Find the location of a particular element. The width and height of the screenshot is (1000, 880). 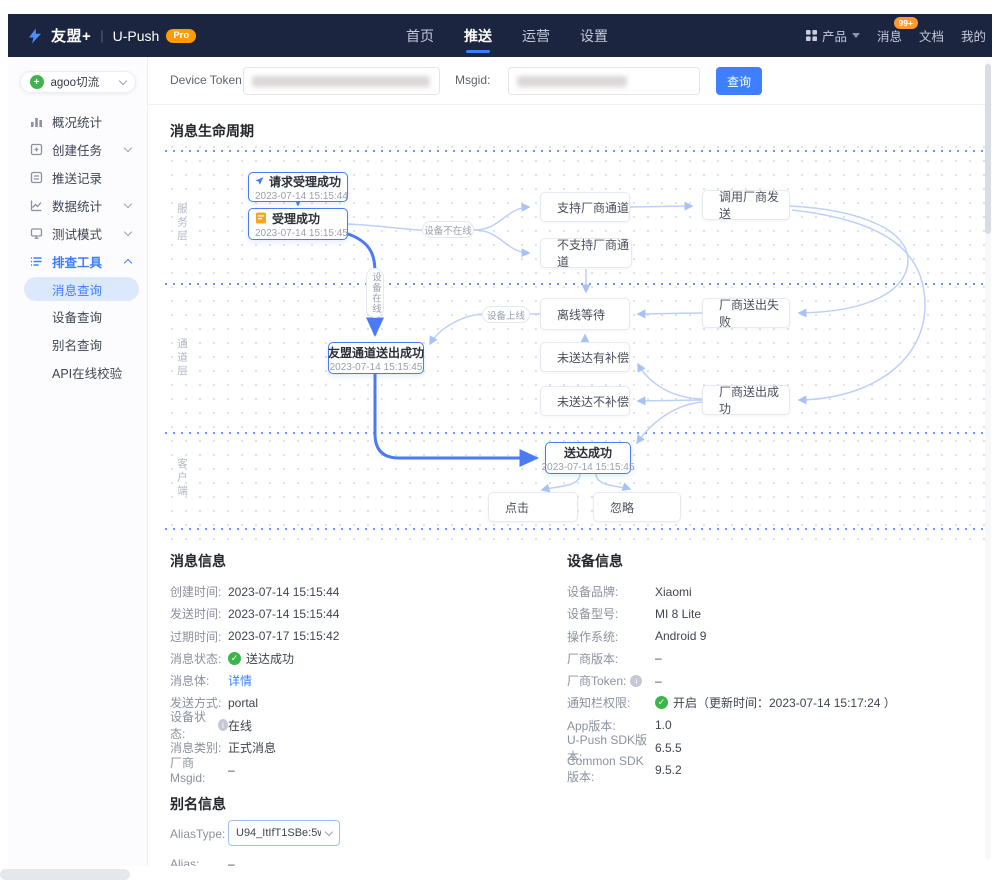

header-right-tools: 产品 消息 99+ 文档 我的 is located at coordinates (895, 35).